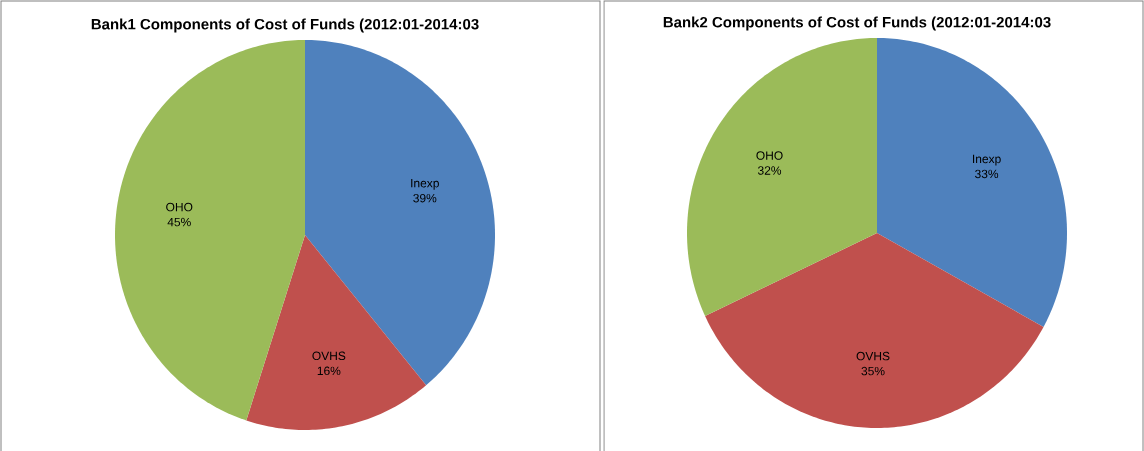 This screenshot has height=451, width=1144. What do you see at coordinates (425, 198) in the screenshot?
I see `data-label: 39%` at bounding box center [425, 198].